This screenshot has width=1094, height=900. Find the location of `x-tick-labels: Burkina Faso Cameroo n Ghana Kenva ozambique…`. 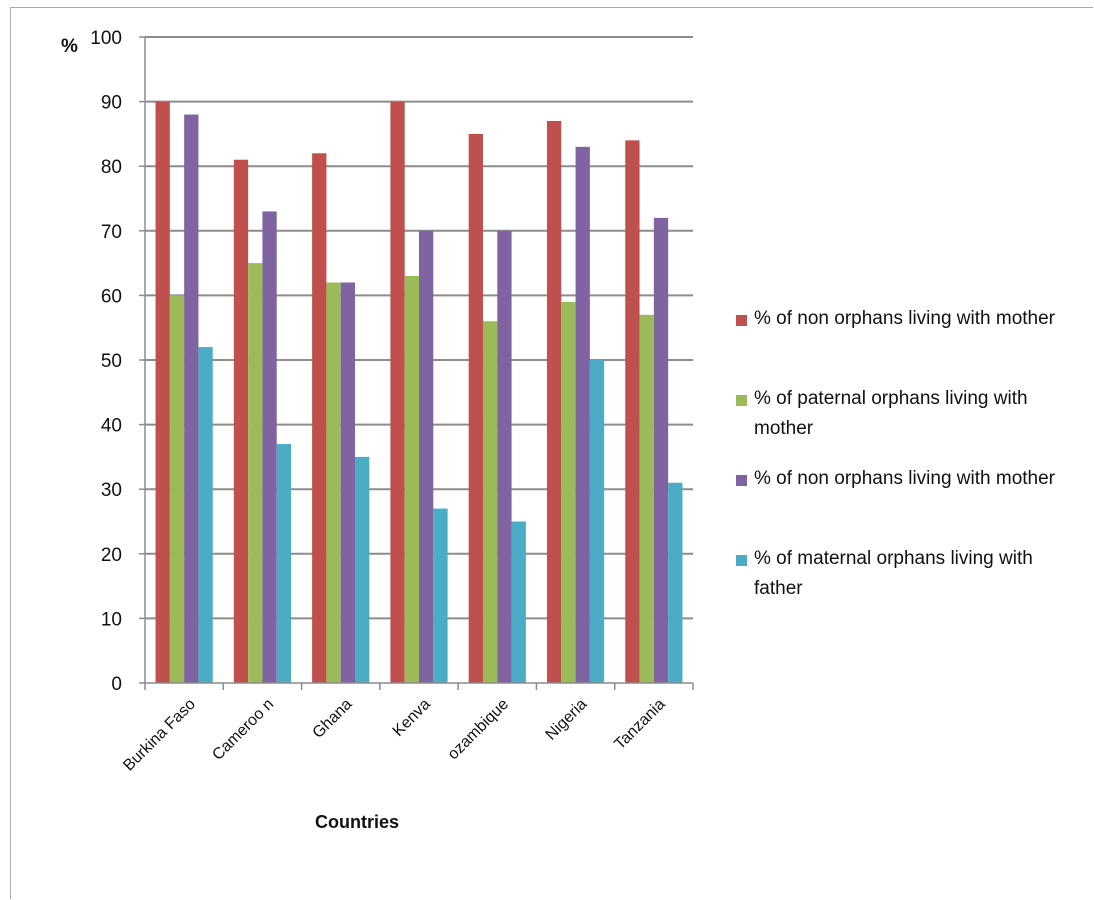

x-tick-labels: Burkina Faso Cameroo n Ghana Kenva ozambique… is located at coordinates (394, 735).